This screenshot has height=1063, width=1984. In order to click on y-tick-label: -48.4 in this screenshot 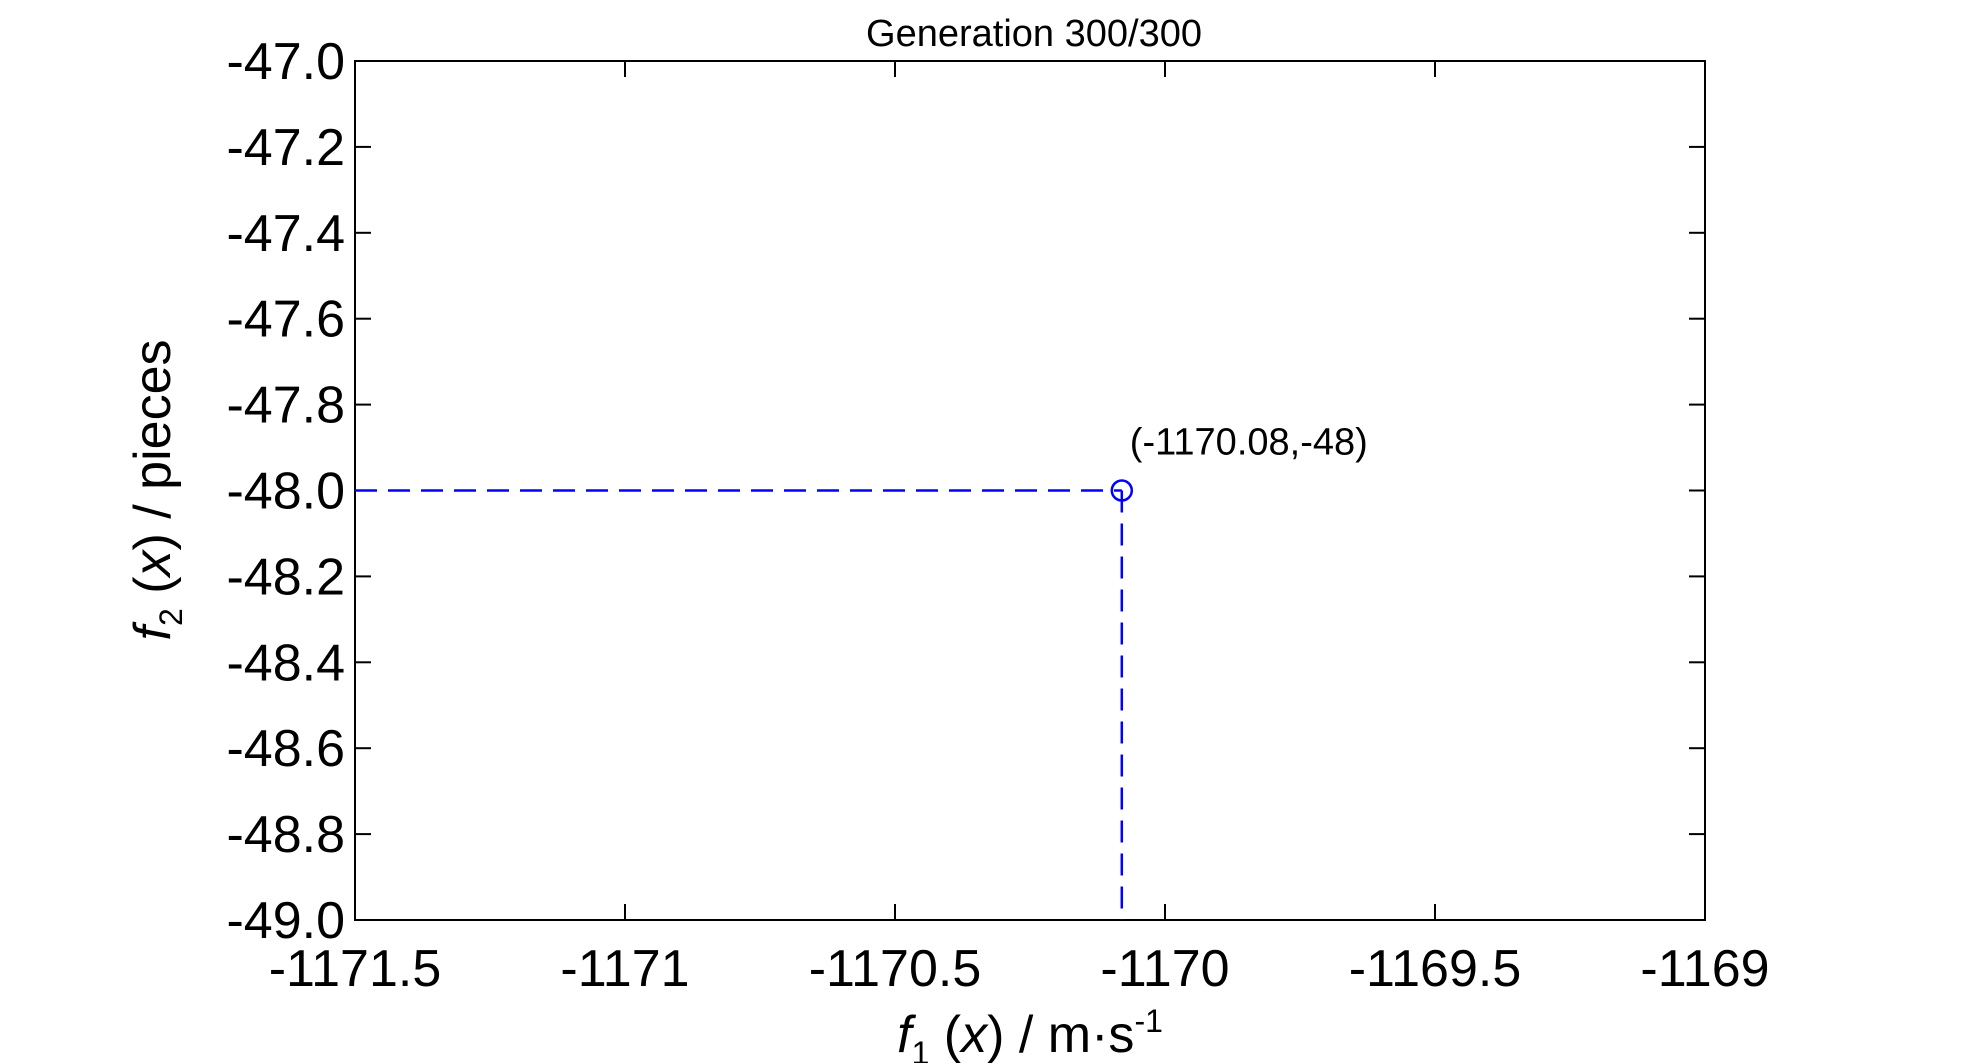, I will do `click(285, 663)`.